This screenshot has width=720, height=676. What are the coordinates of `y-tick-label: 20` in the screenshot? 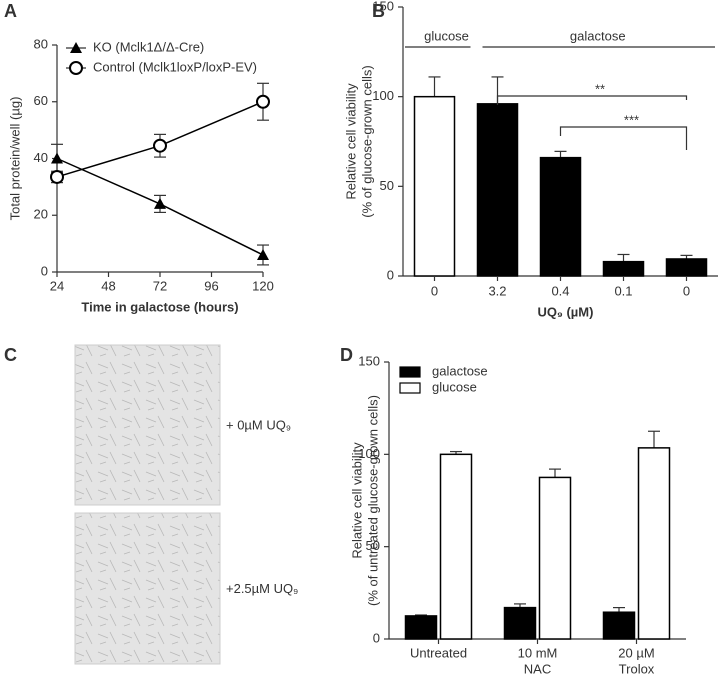 It's located at (41, 214).